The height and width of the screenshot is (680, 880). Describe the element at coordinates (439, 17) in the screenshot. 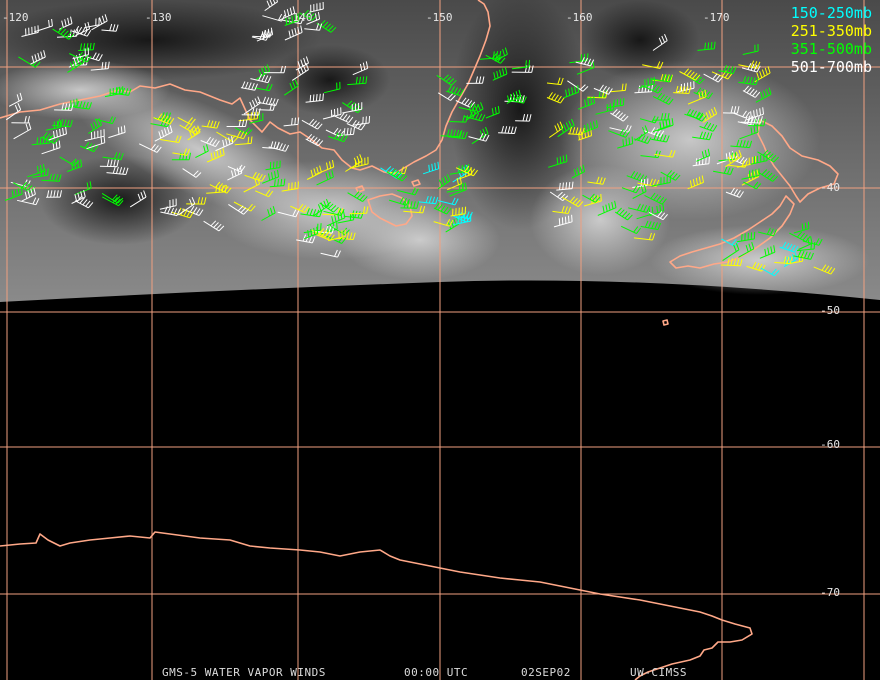

I see `longitude-label: -150` at that location.